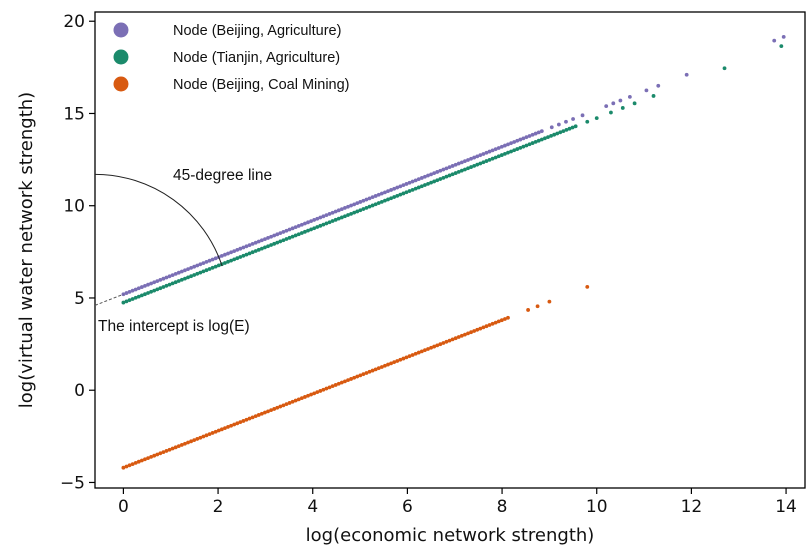 This screenshot has width=807, height=549. What do you see at coordinates (218, 507) in the screenshot?
I see `x-tick-label: 2` at bounding box center [218, 507].